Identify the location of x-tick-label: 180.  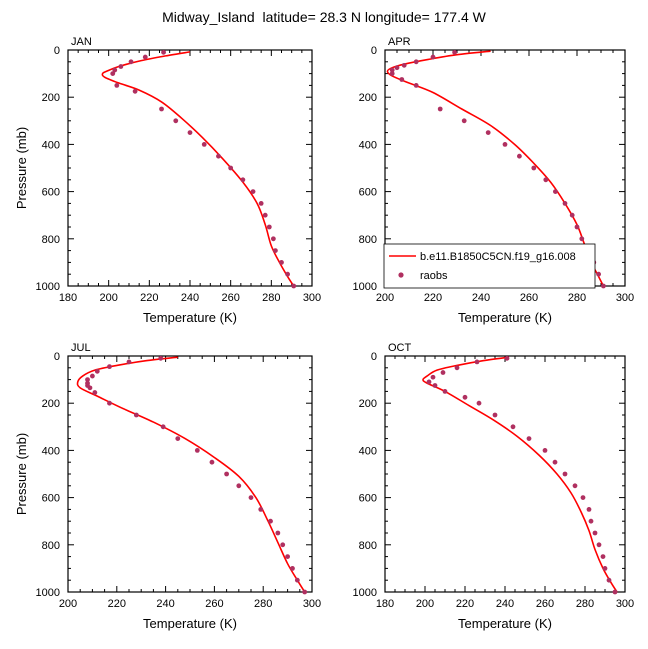
(385, 604).